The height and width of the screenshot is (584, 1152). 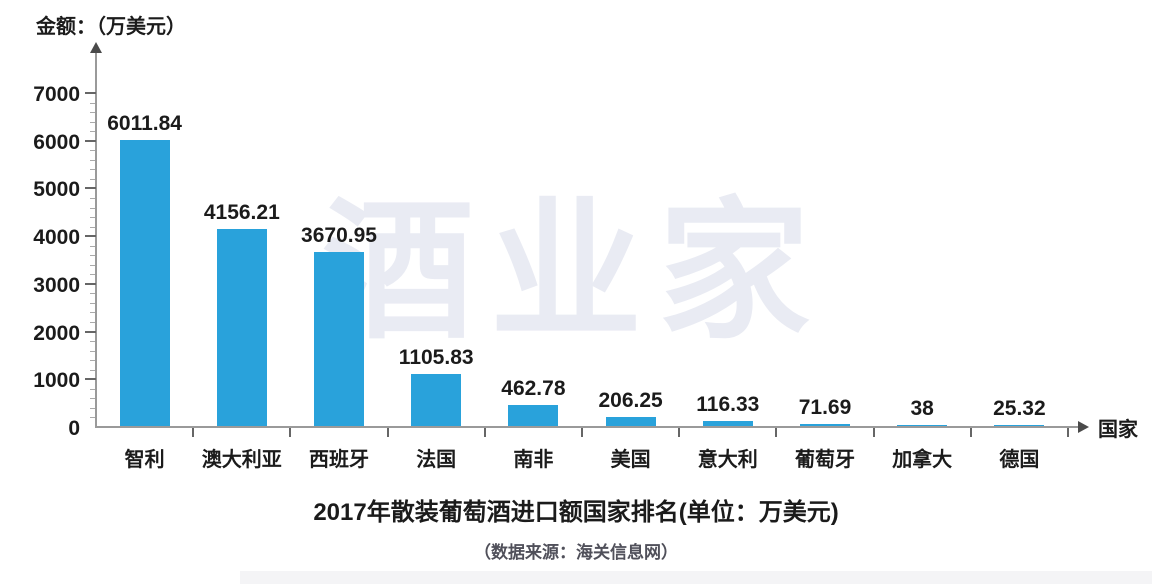 What do you see at coordinates (144, 124) in the screenshot?
I see `bar-value-label: 6011.84` at bounding box center [144, 124].